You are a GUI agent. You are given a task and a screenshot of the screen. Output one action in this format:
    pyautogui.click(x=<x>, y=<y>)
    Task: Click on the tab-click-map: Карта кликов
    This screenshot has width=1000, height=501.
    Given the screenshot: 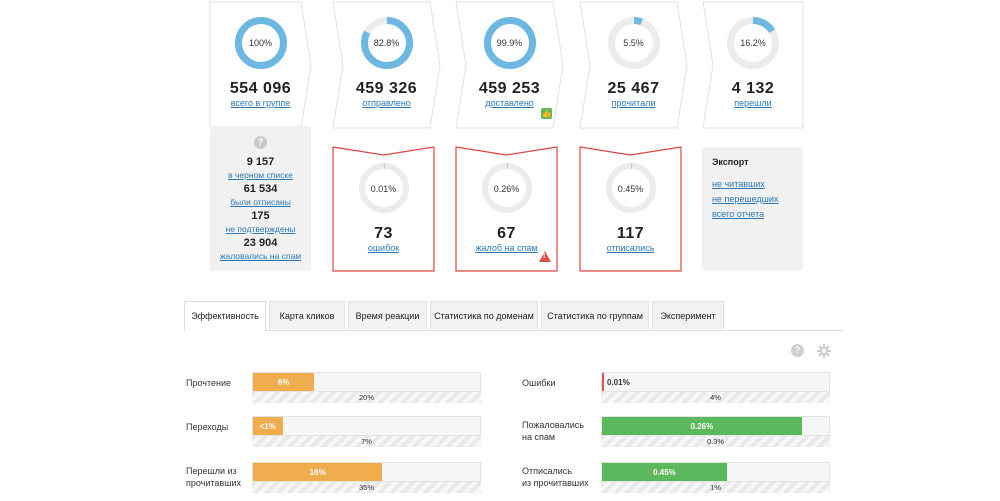 What is the action you would take?
    pyautogui.click(x=307, y=315)
    